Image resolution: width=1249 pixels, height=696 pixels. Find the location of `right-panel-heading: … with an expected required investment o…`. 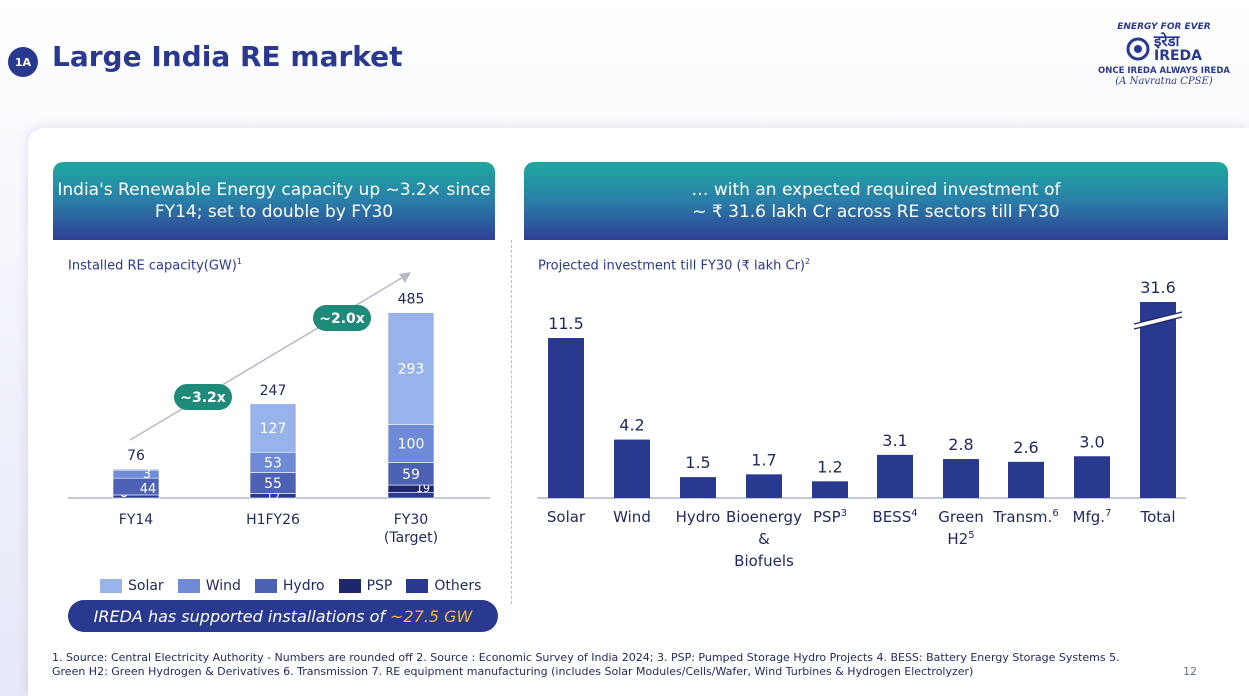

right-panel-heading: … with an expected required investment o… is located at coordinates (876, 201).